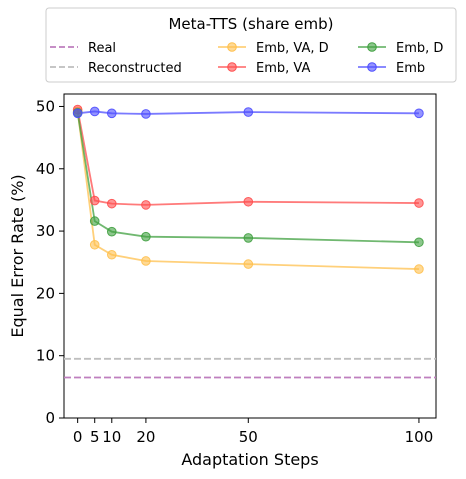  I want to click on x-tick-label-0: 0, so click(78, 437).